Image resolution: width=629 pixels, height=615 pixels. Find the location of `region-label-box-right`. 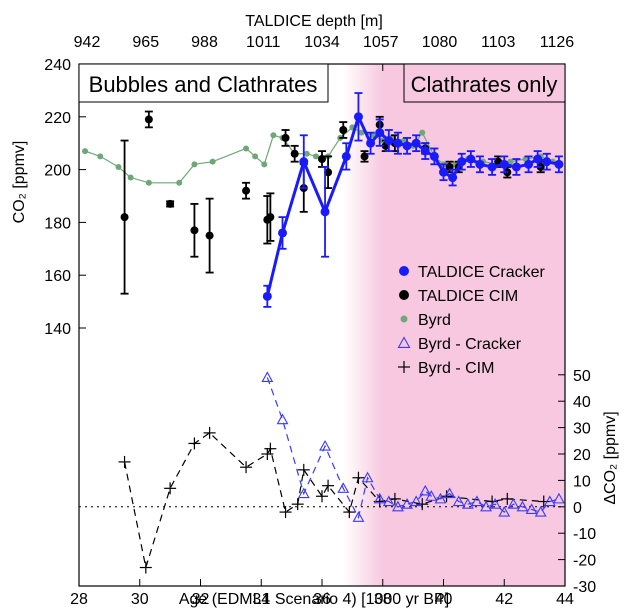

region-label-box-right is located at coordinates (484, 83).